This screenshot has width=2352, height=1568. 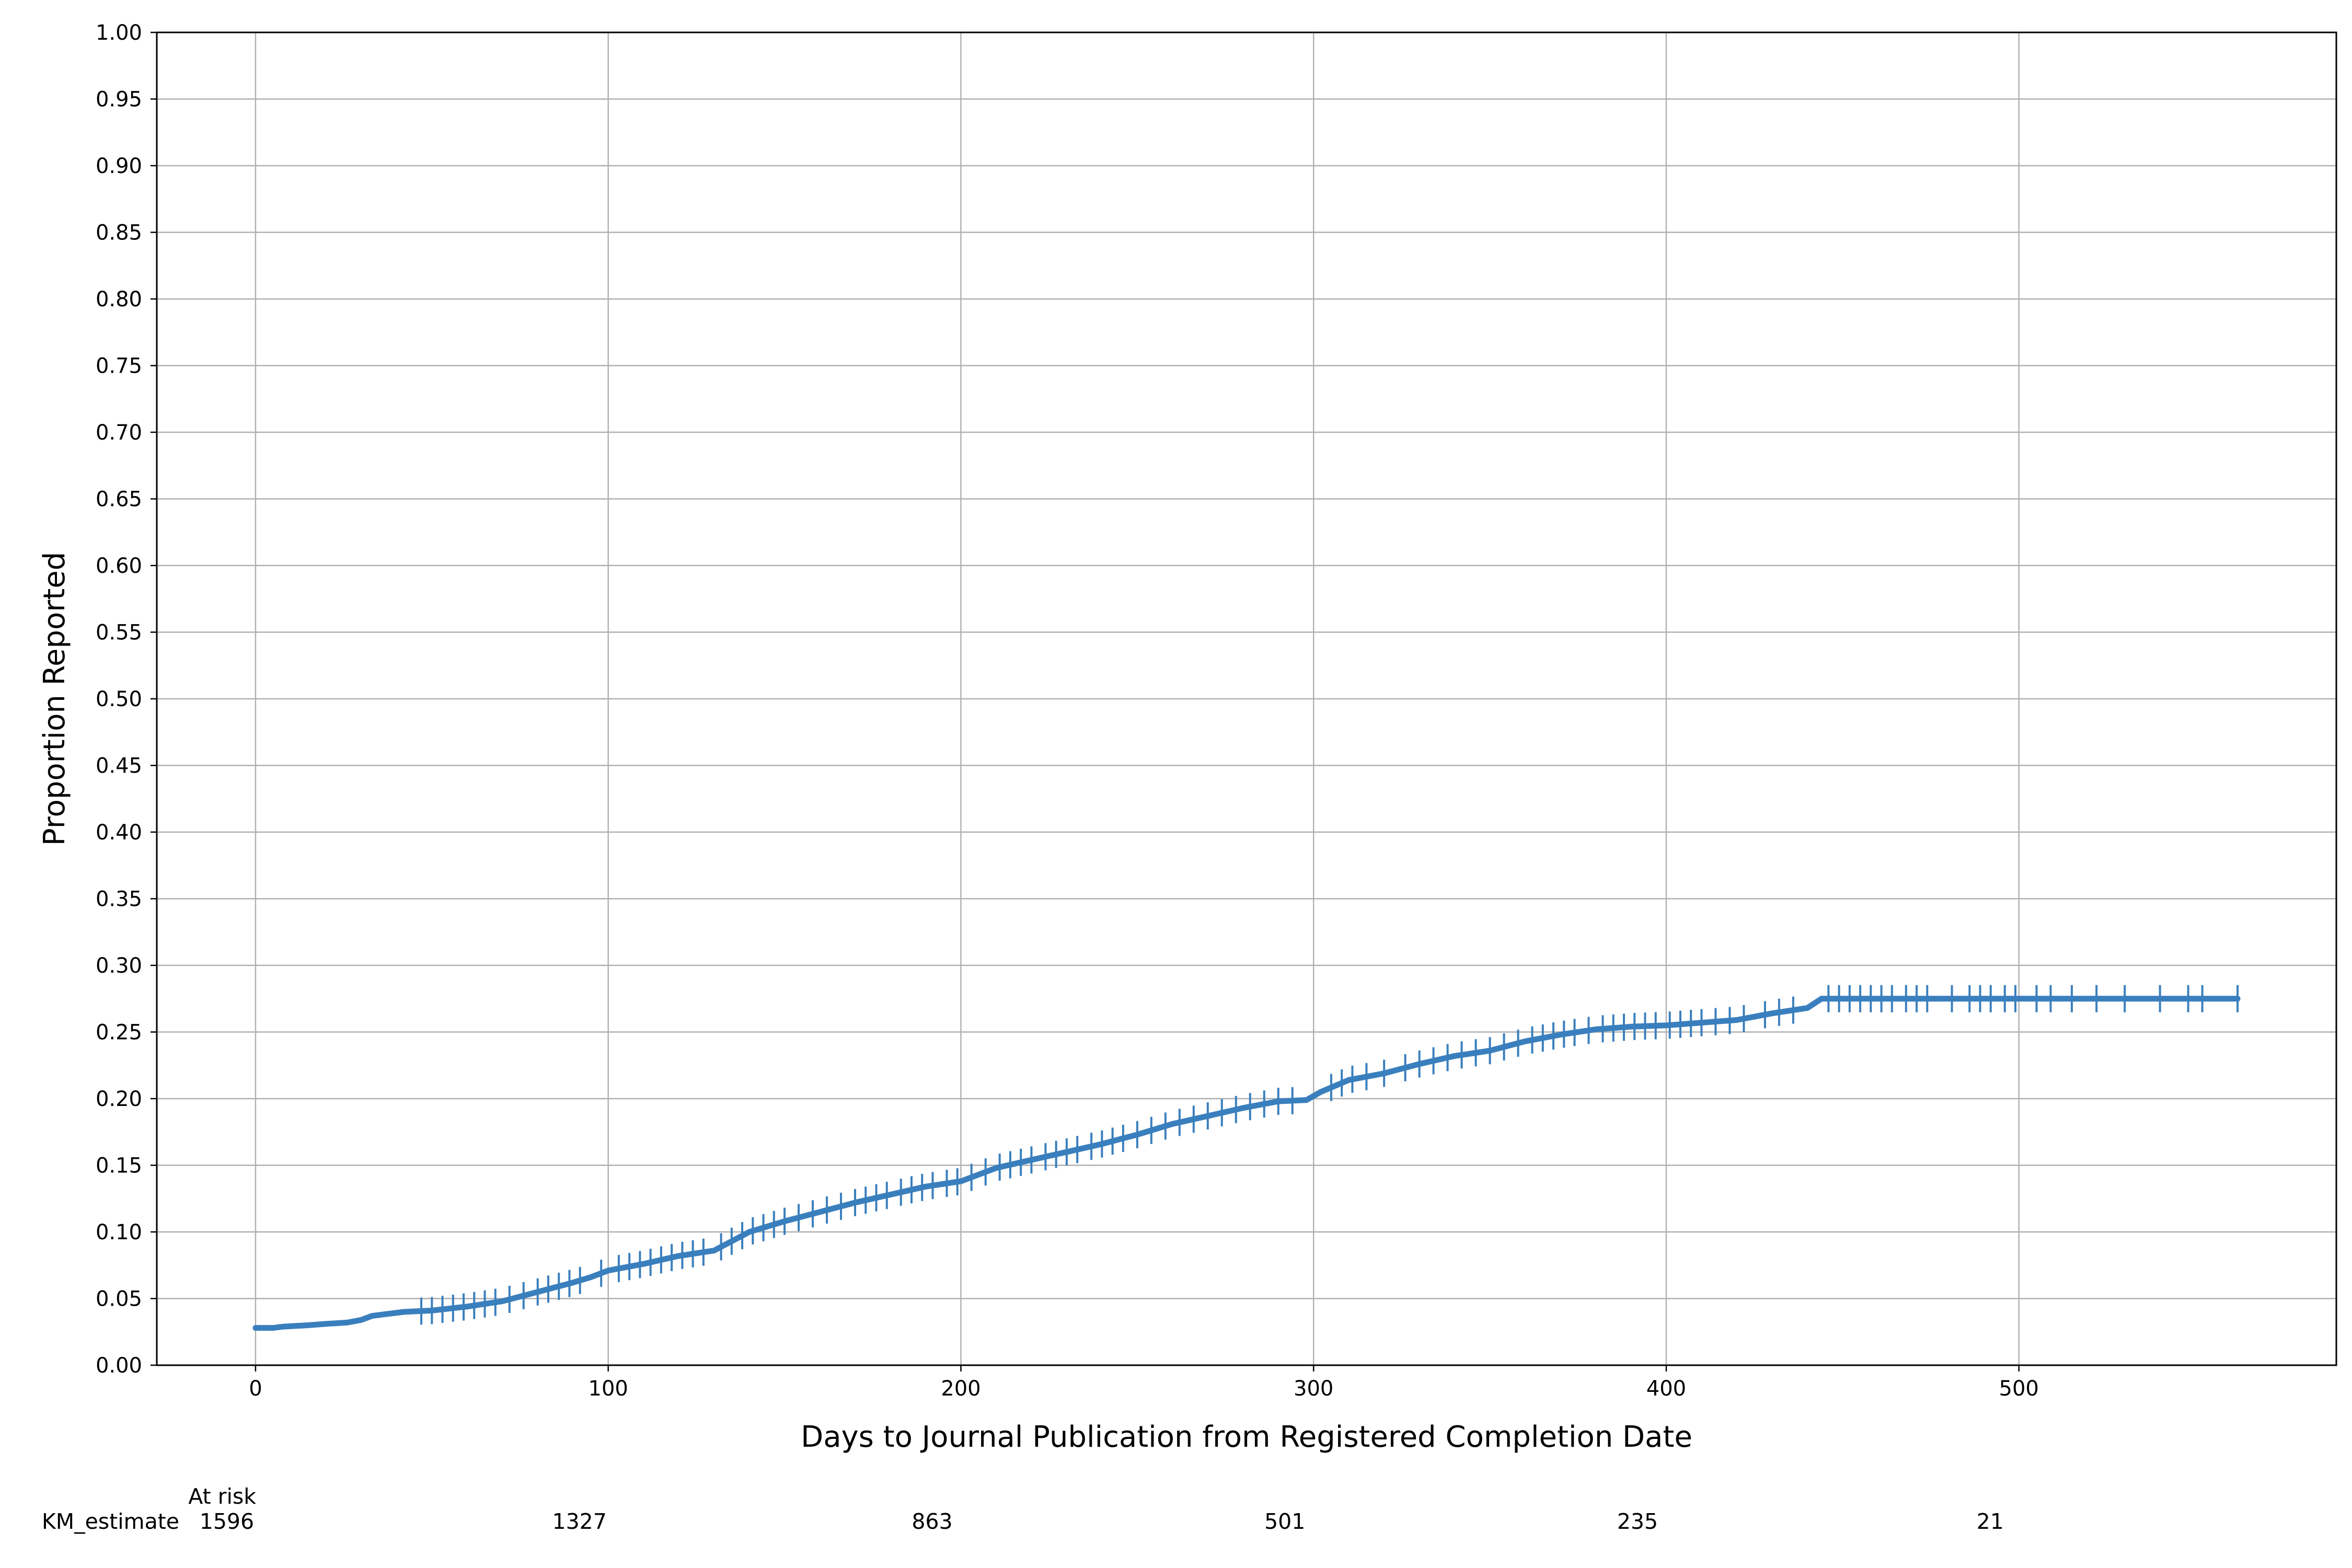 What do you see at coordinates (119, 699) in the screenshot?
I see `y-tick-label: 0.50` at bounding box center [119, 699].